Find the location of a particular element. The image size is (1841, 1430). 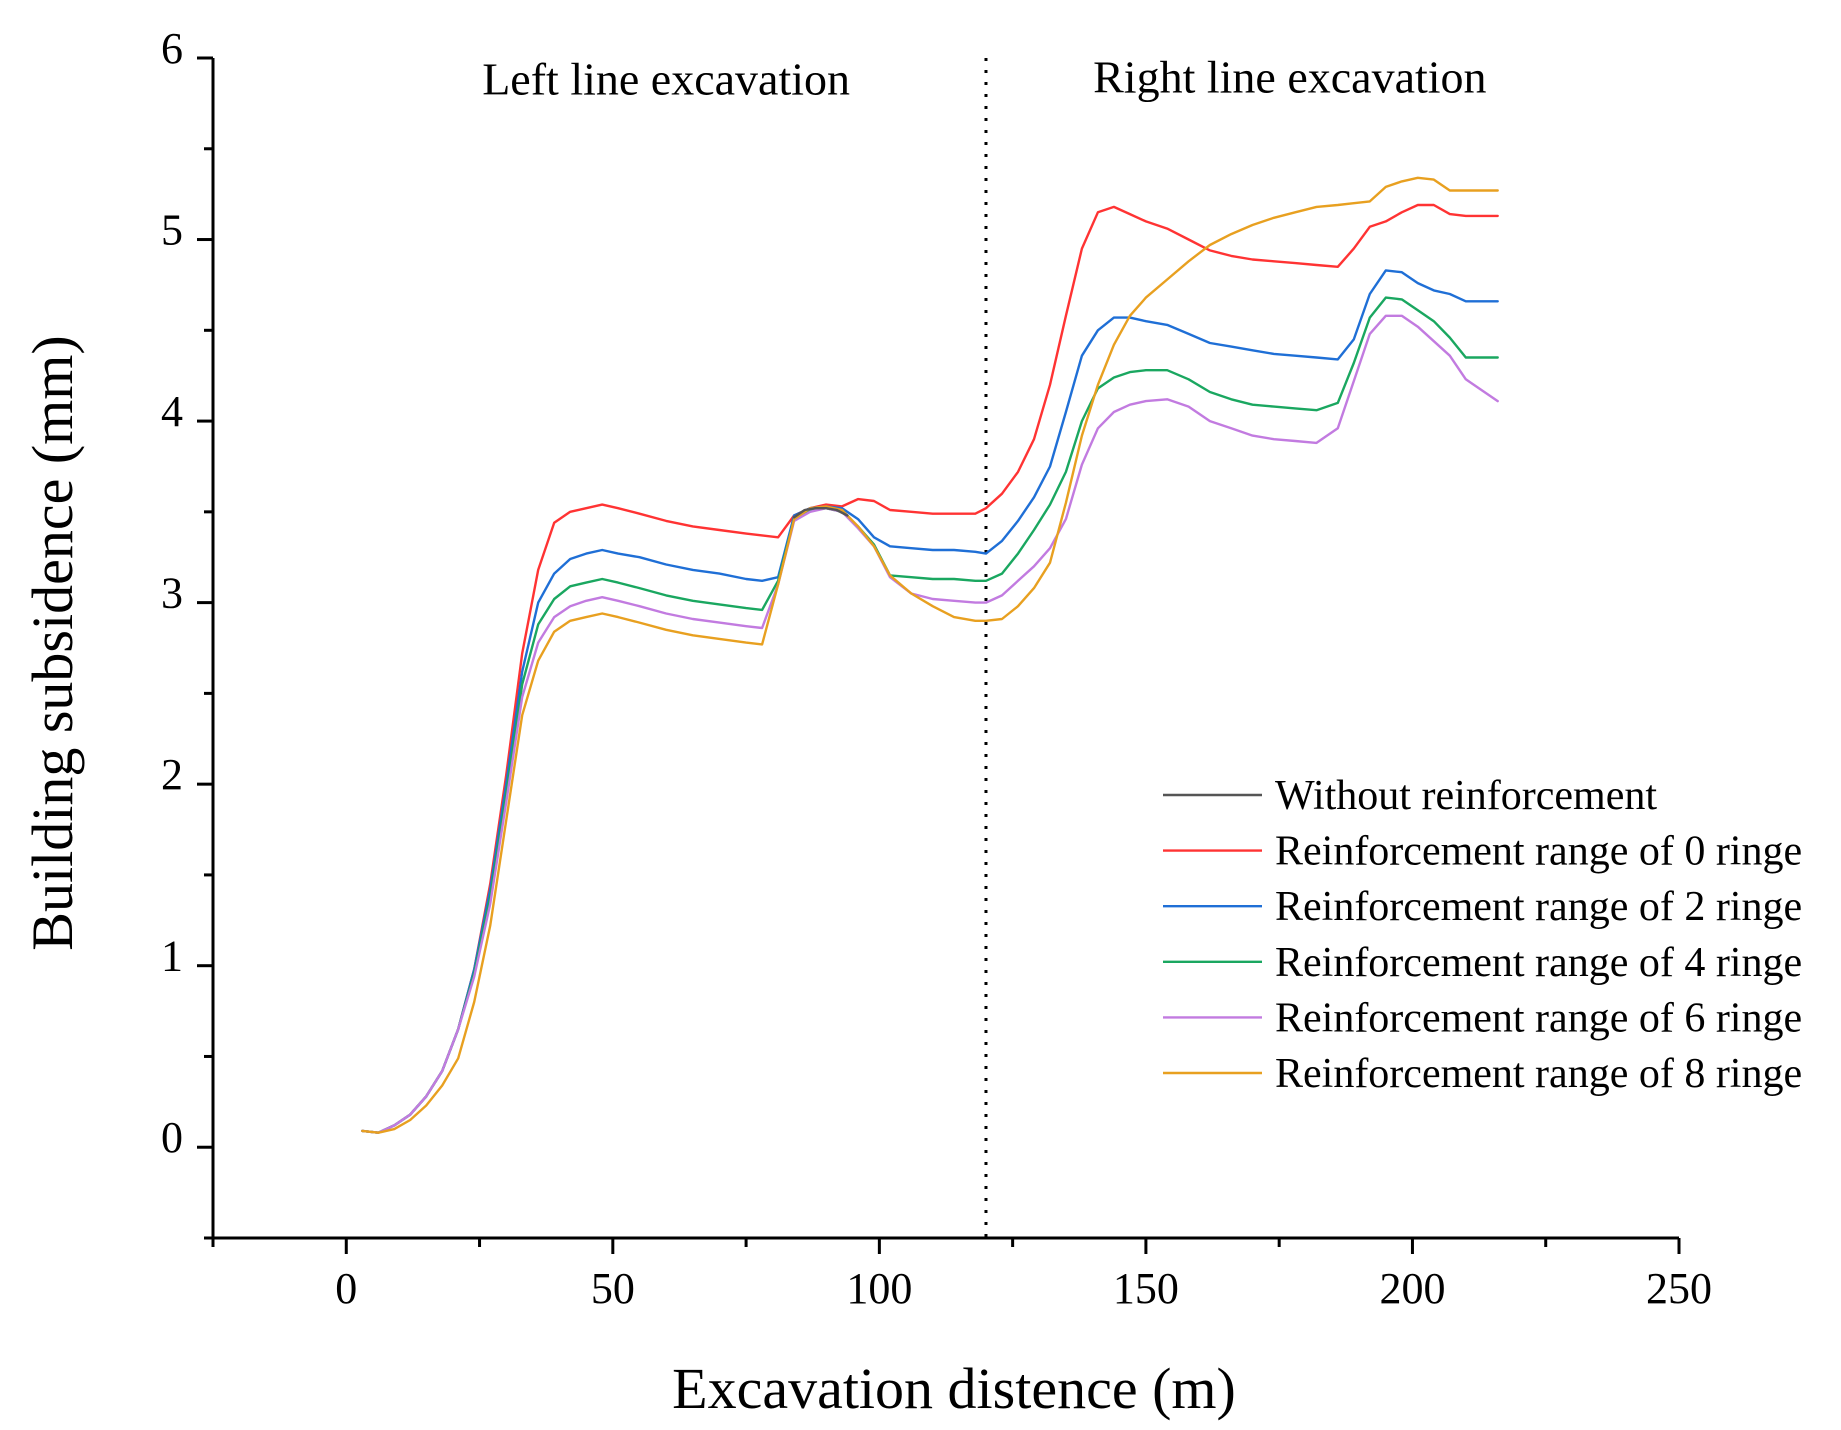

y-tick-label: 1 is located at coordinates (172, 956).